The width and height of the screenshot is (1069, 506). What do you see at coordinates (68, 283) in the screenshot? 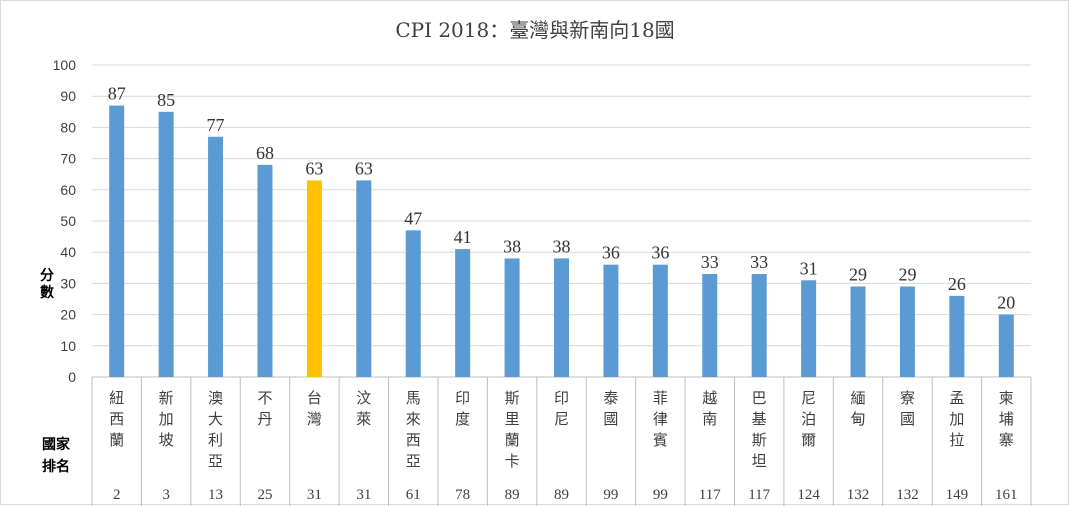
I see `y-tick-label: 30` at bounding box center [68, 283].